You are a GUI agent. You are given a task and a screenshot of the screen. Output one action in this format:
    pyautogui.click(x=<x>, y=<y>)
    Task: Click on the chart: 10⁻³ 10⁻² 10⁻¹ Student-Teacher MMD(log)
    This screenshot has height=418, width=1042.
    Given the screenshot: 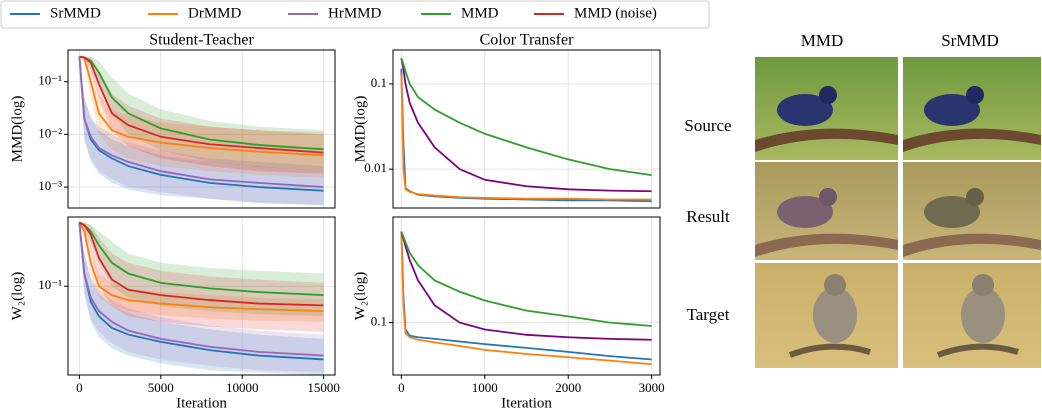 What is the action you would take?
    pyautogui.click(x=172, y=120)
    